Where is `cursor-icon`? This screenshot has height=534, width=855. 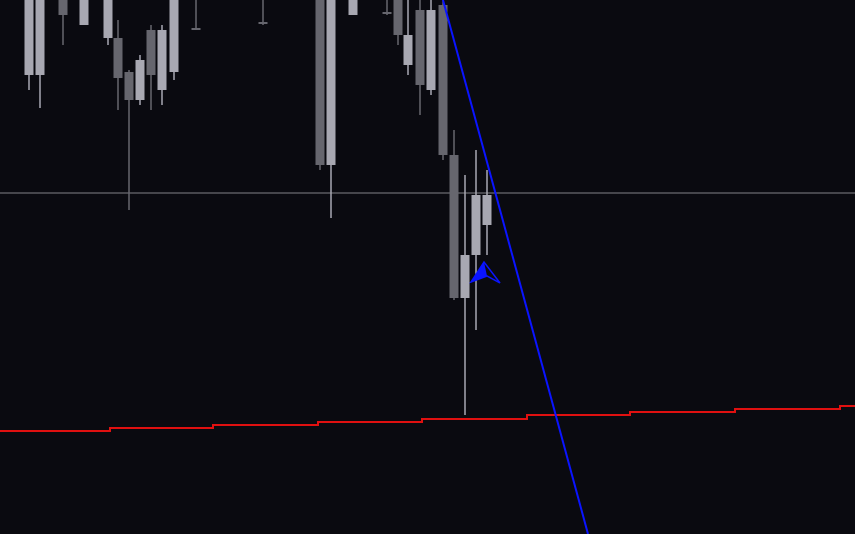
cursor-icon is located at coordinates (485, 272).